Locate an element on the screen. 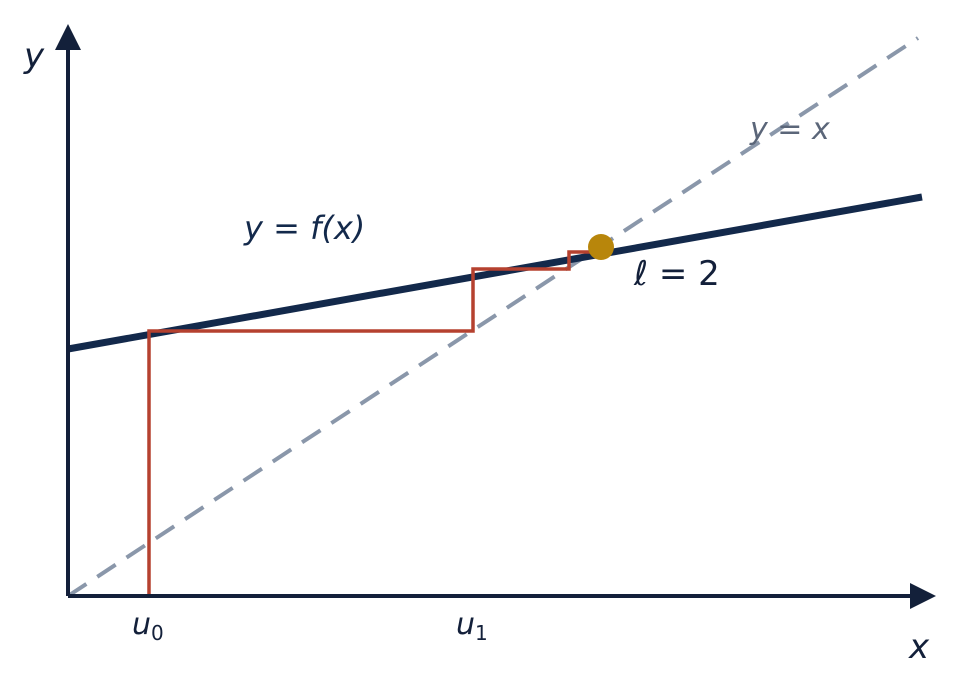 The image size is (959, 692). iterate-label: u1 is located at coordinates (472, 626).